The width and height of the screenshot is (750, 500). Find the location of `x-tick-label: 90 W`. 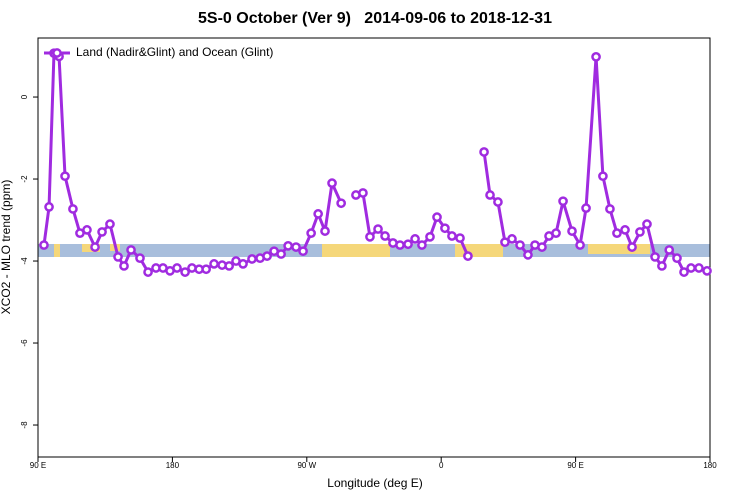

x-tick-label: 90 W is located at coordinates (306, 465).